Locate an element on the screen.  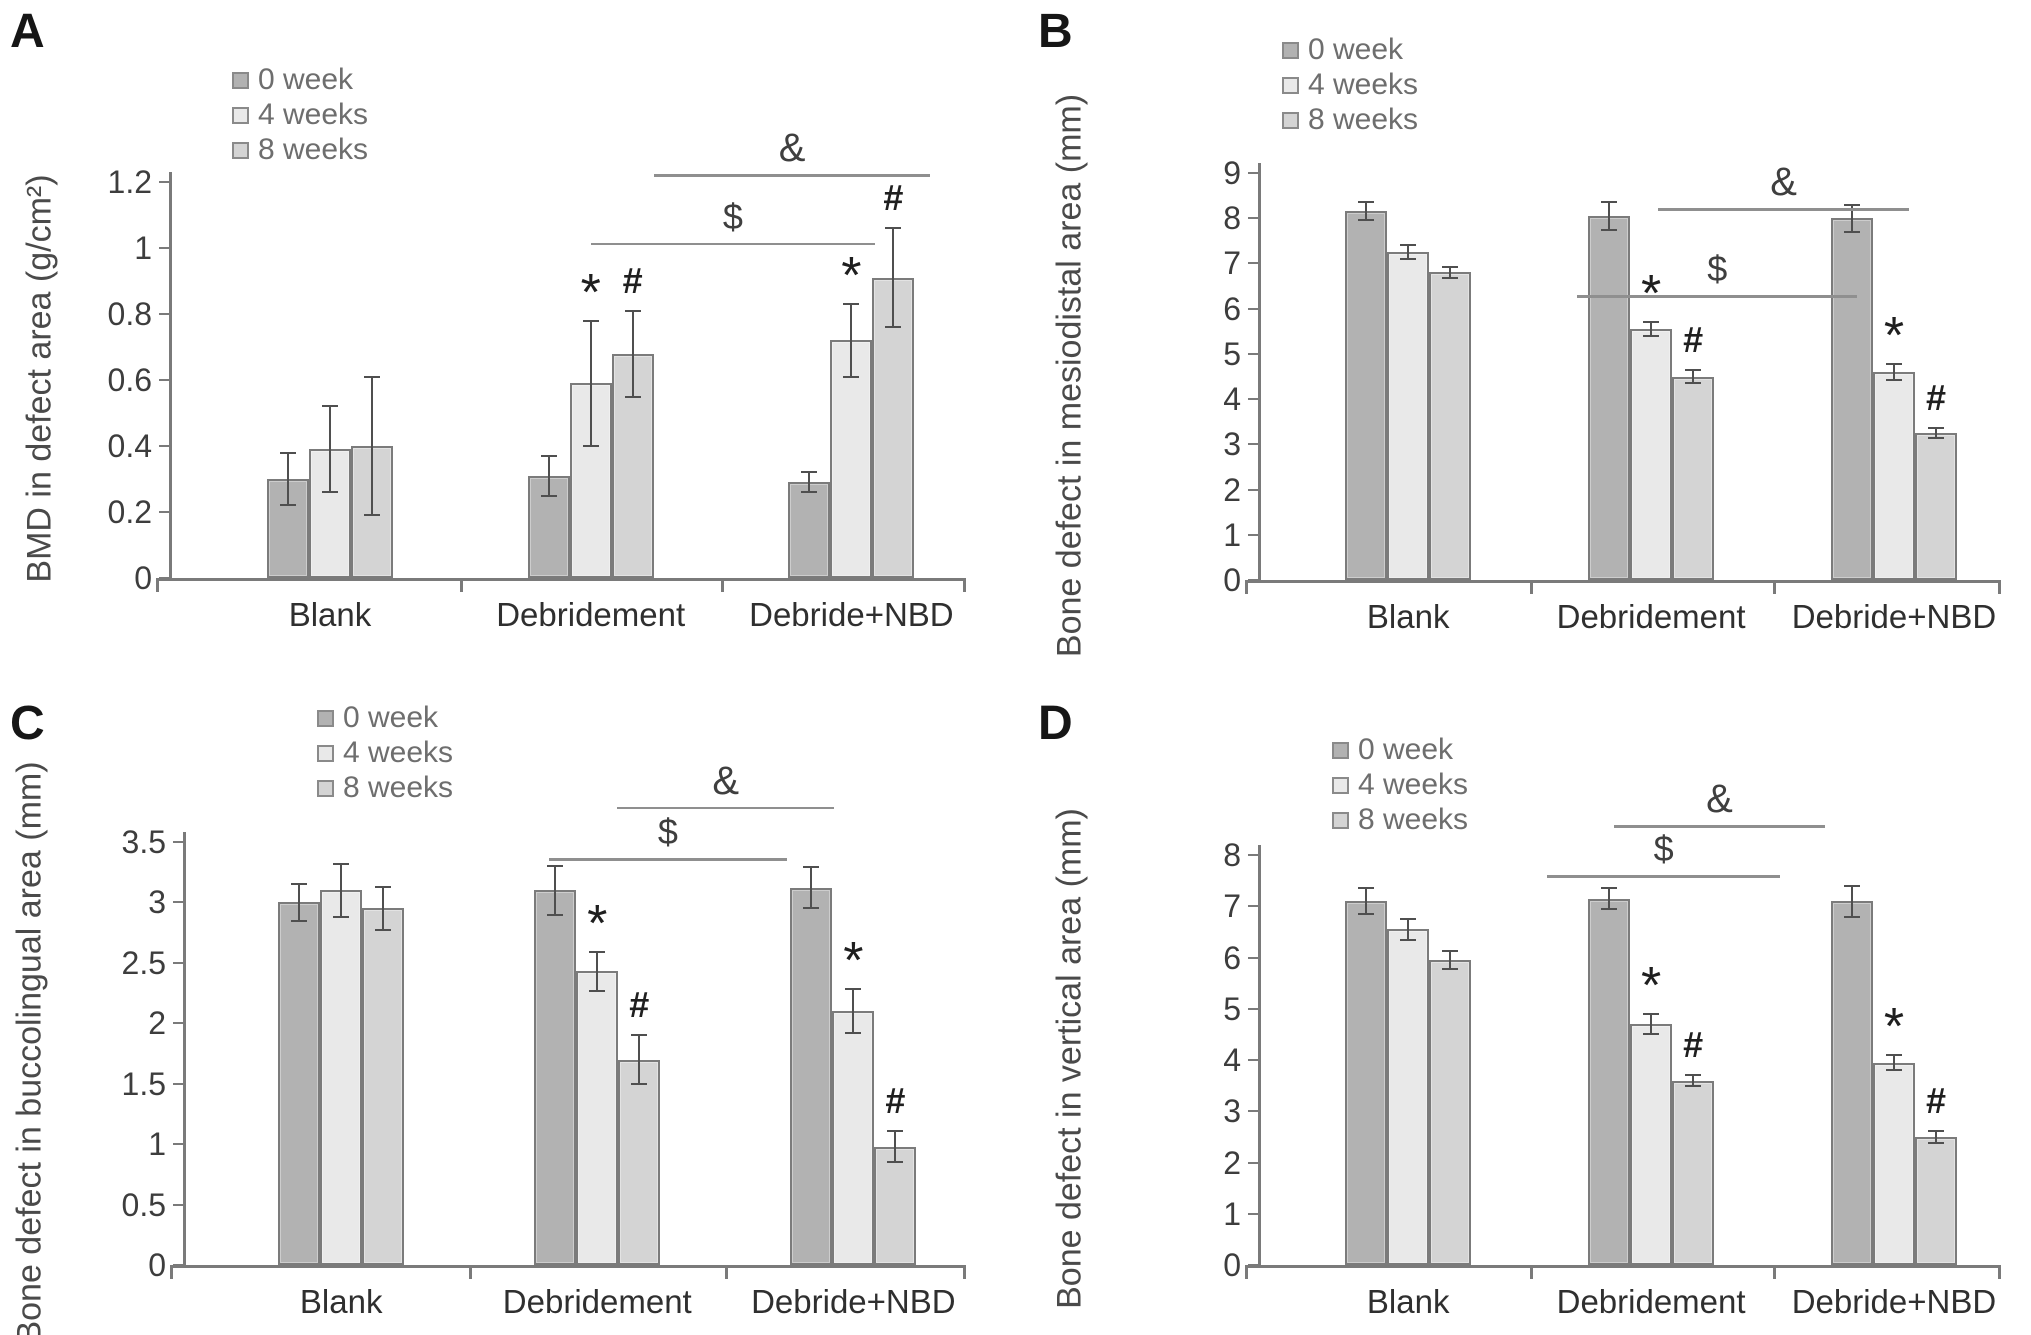
y-axis-title: Bone defect in buccolingual area (mm) is located at coordinates (29, 1047).